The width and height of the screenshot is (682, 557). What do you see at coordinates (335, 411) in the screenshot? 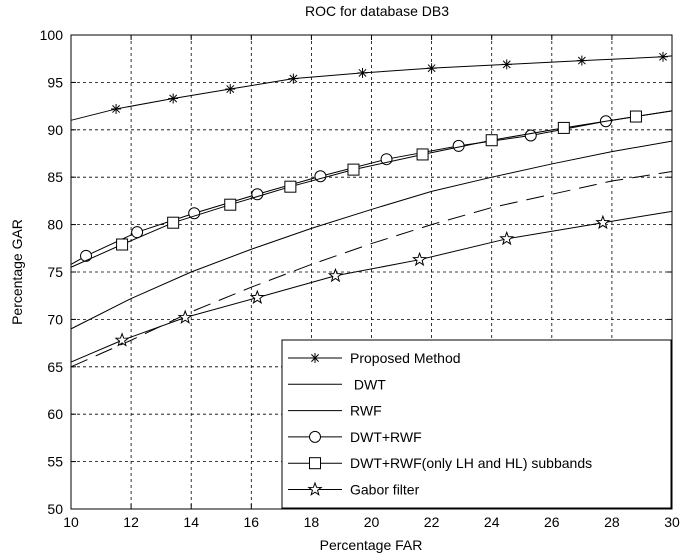
I see `legend-entry: RWF` at bounding box center [335, 411].